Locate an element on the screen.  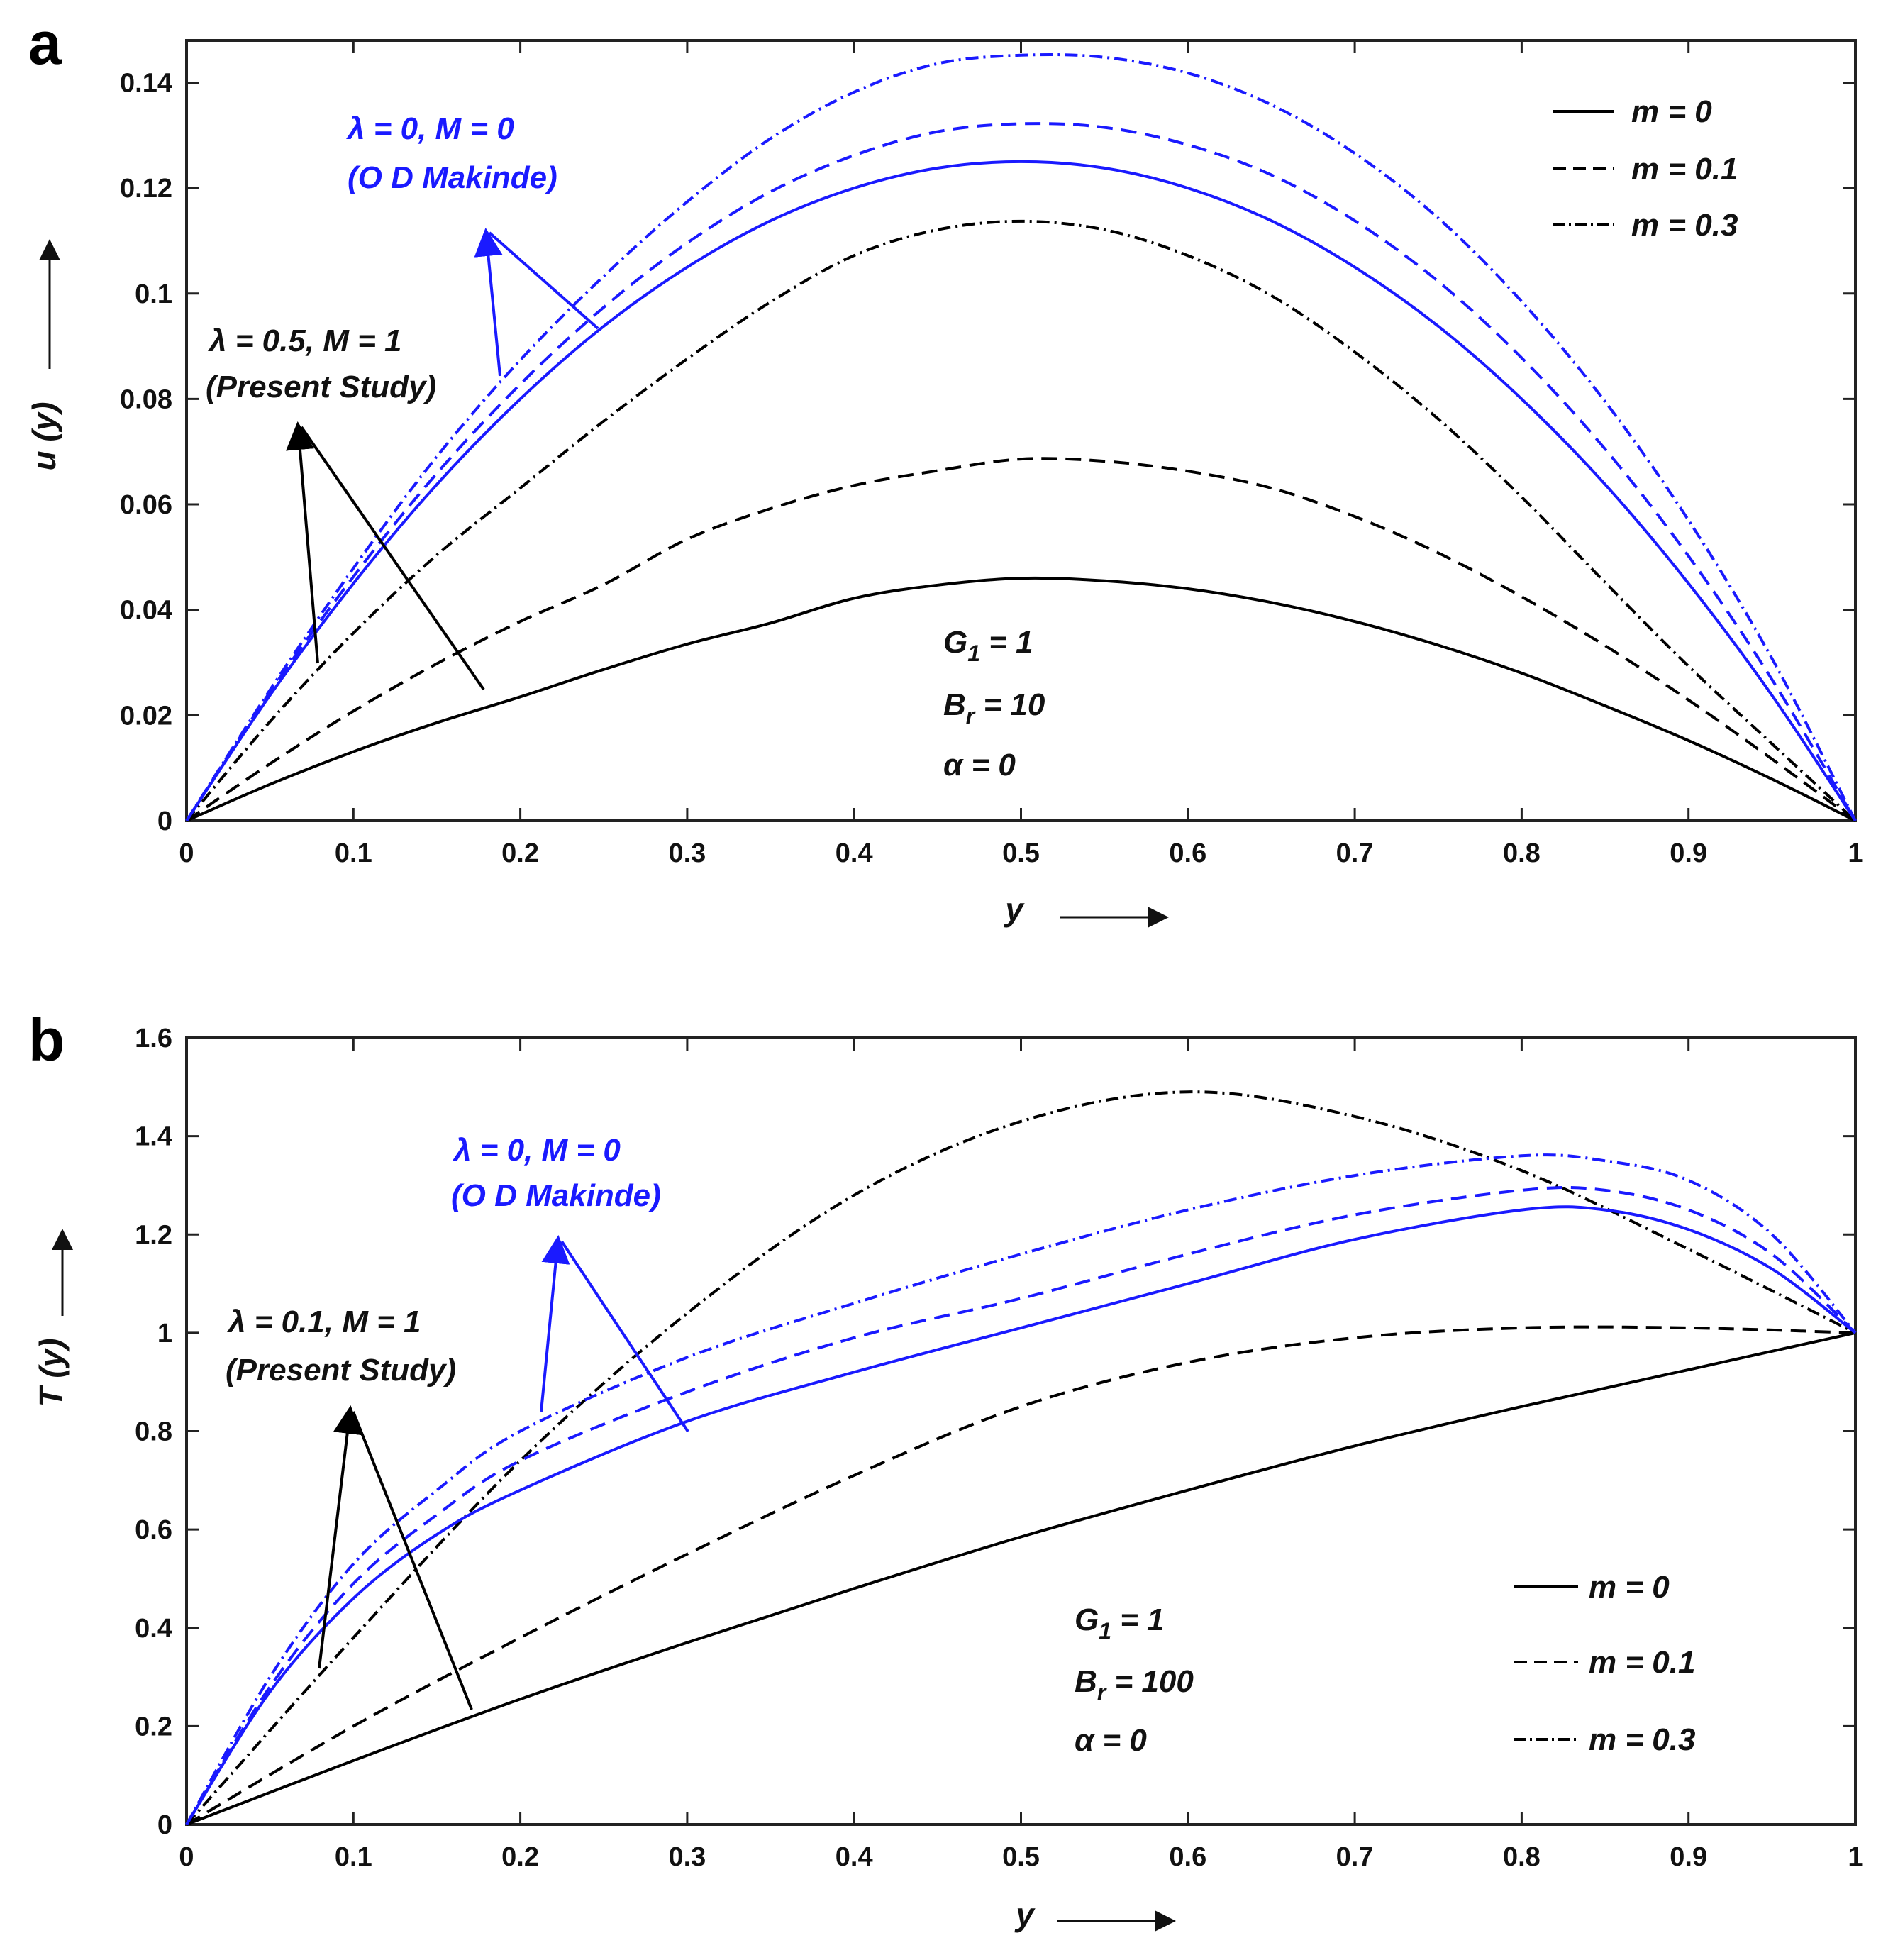
y-axis-label-a: u (y) is located at coordinates (44, 436).